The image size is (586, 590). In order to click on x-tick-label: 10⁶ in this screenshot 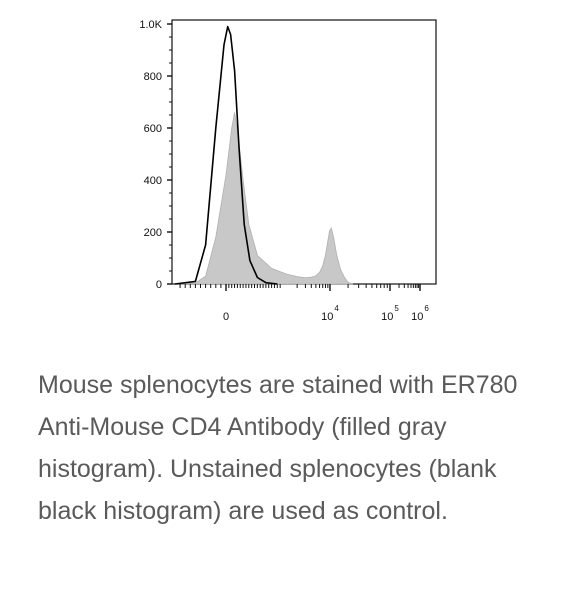, I will do `click(420, 313)`.